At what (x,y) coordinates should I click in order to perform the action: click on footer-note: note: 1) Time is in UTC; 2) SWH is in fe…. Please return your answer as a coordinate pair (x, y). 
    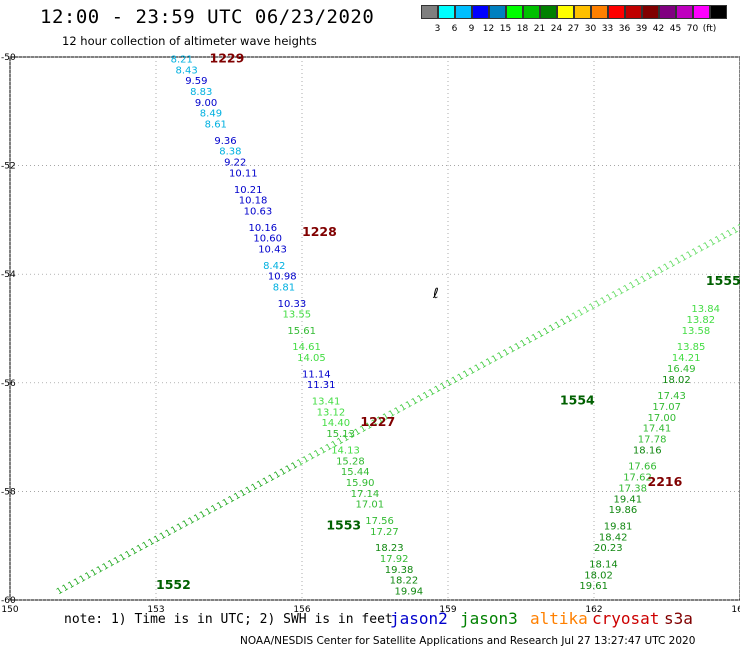
    Looking at the image, I should click on (228, 619).